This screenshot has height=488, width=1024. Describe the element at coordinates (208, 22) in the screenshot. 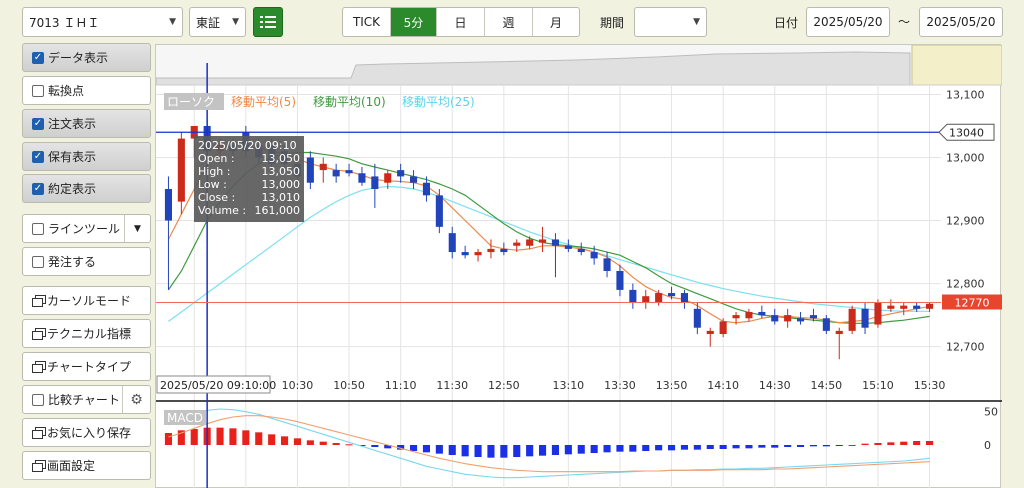

I see `market-label: 東証` at that location.